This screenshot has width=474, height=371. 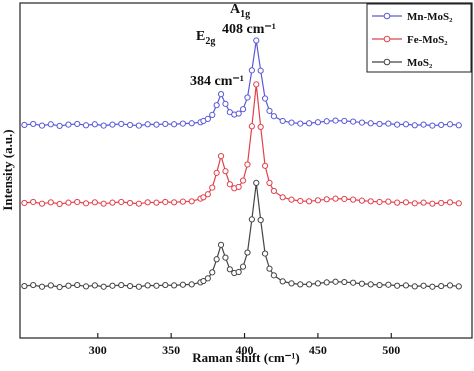 What do you see at coordinates (205, 38) in the screenshot?
I see `annotation-label: E2g` at bounding box center [205, 38].